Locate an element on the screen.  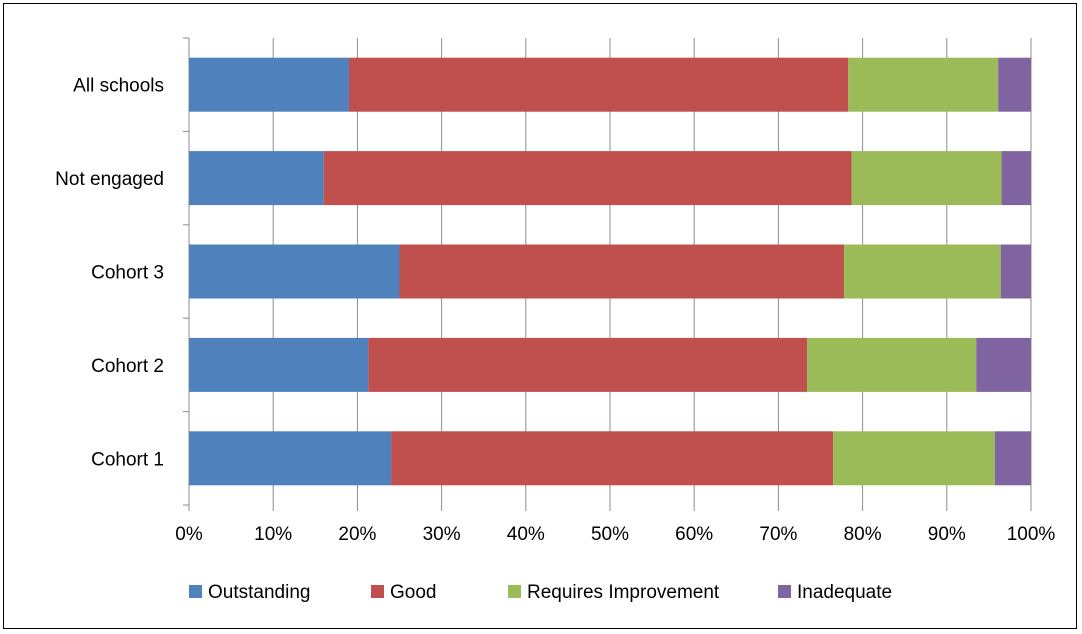
x-tick-label: 60% is located at coordinates (694, 534).